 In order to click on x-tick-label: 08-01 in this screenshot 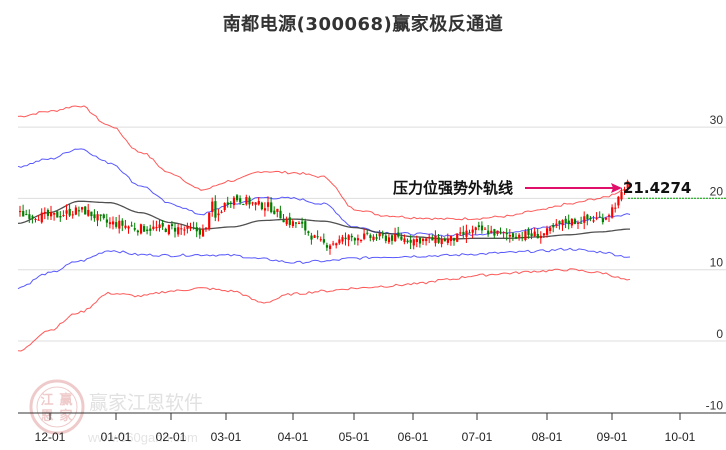, I will do `click(547, 437)`.